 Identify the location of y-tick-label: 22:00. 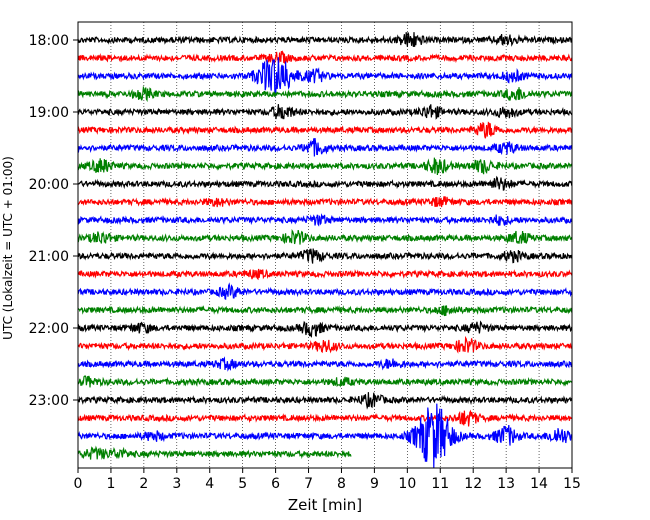
(49, 329).